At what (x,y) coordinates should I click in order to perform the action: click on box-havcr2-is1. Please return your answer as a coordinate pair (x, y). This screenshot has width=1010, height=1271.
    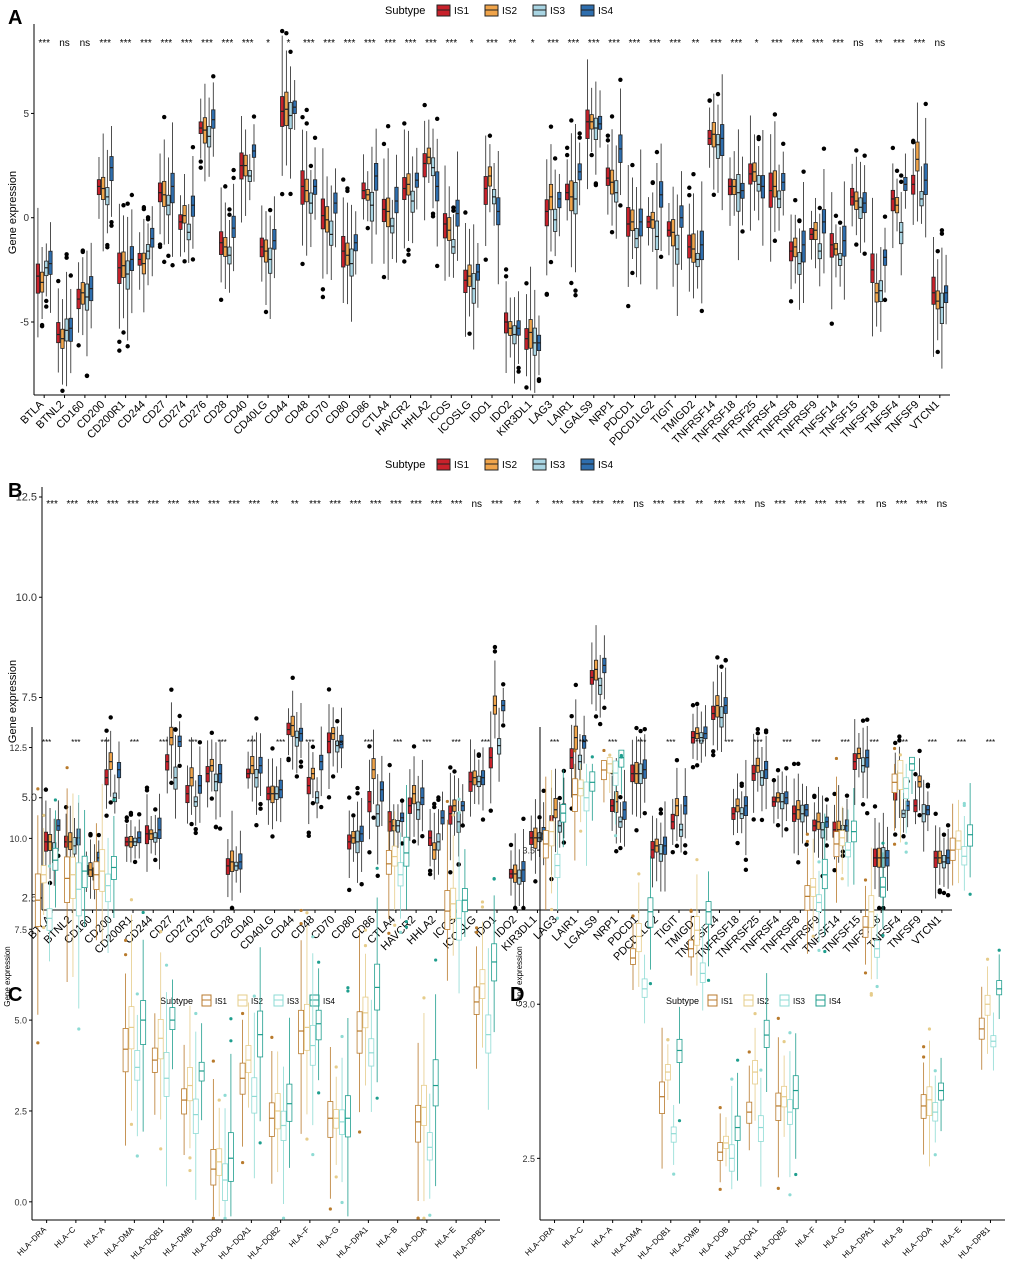
    Looking at the image, I should click on (404, 192).